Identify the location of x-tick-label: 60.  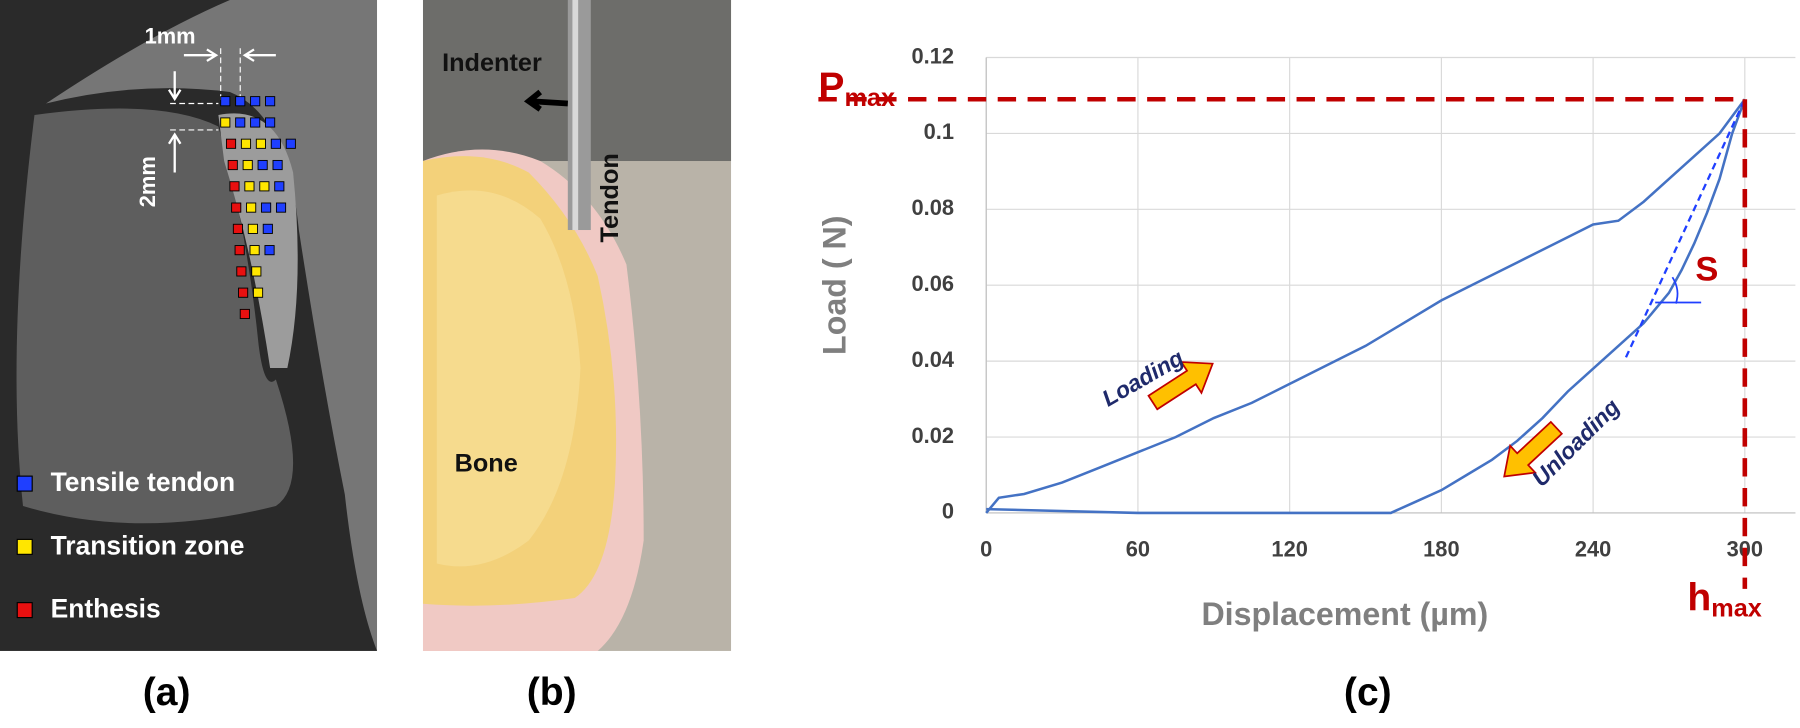
(1138, 549).